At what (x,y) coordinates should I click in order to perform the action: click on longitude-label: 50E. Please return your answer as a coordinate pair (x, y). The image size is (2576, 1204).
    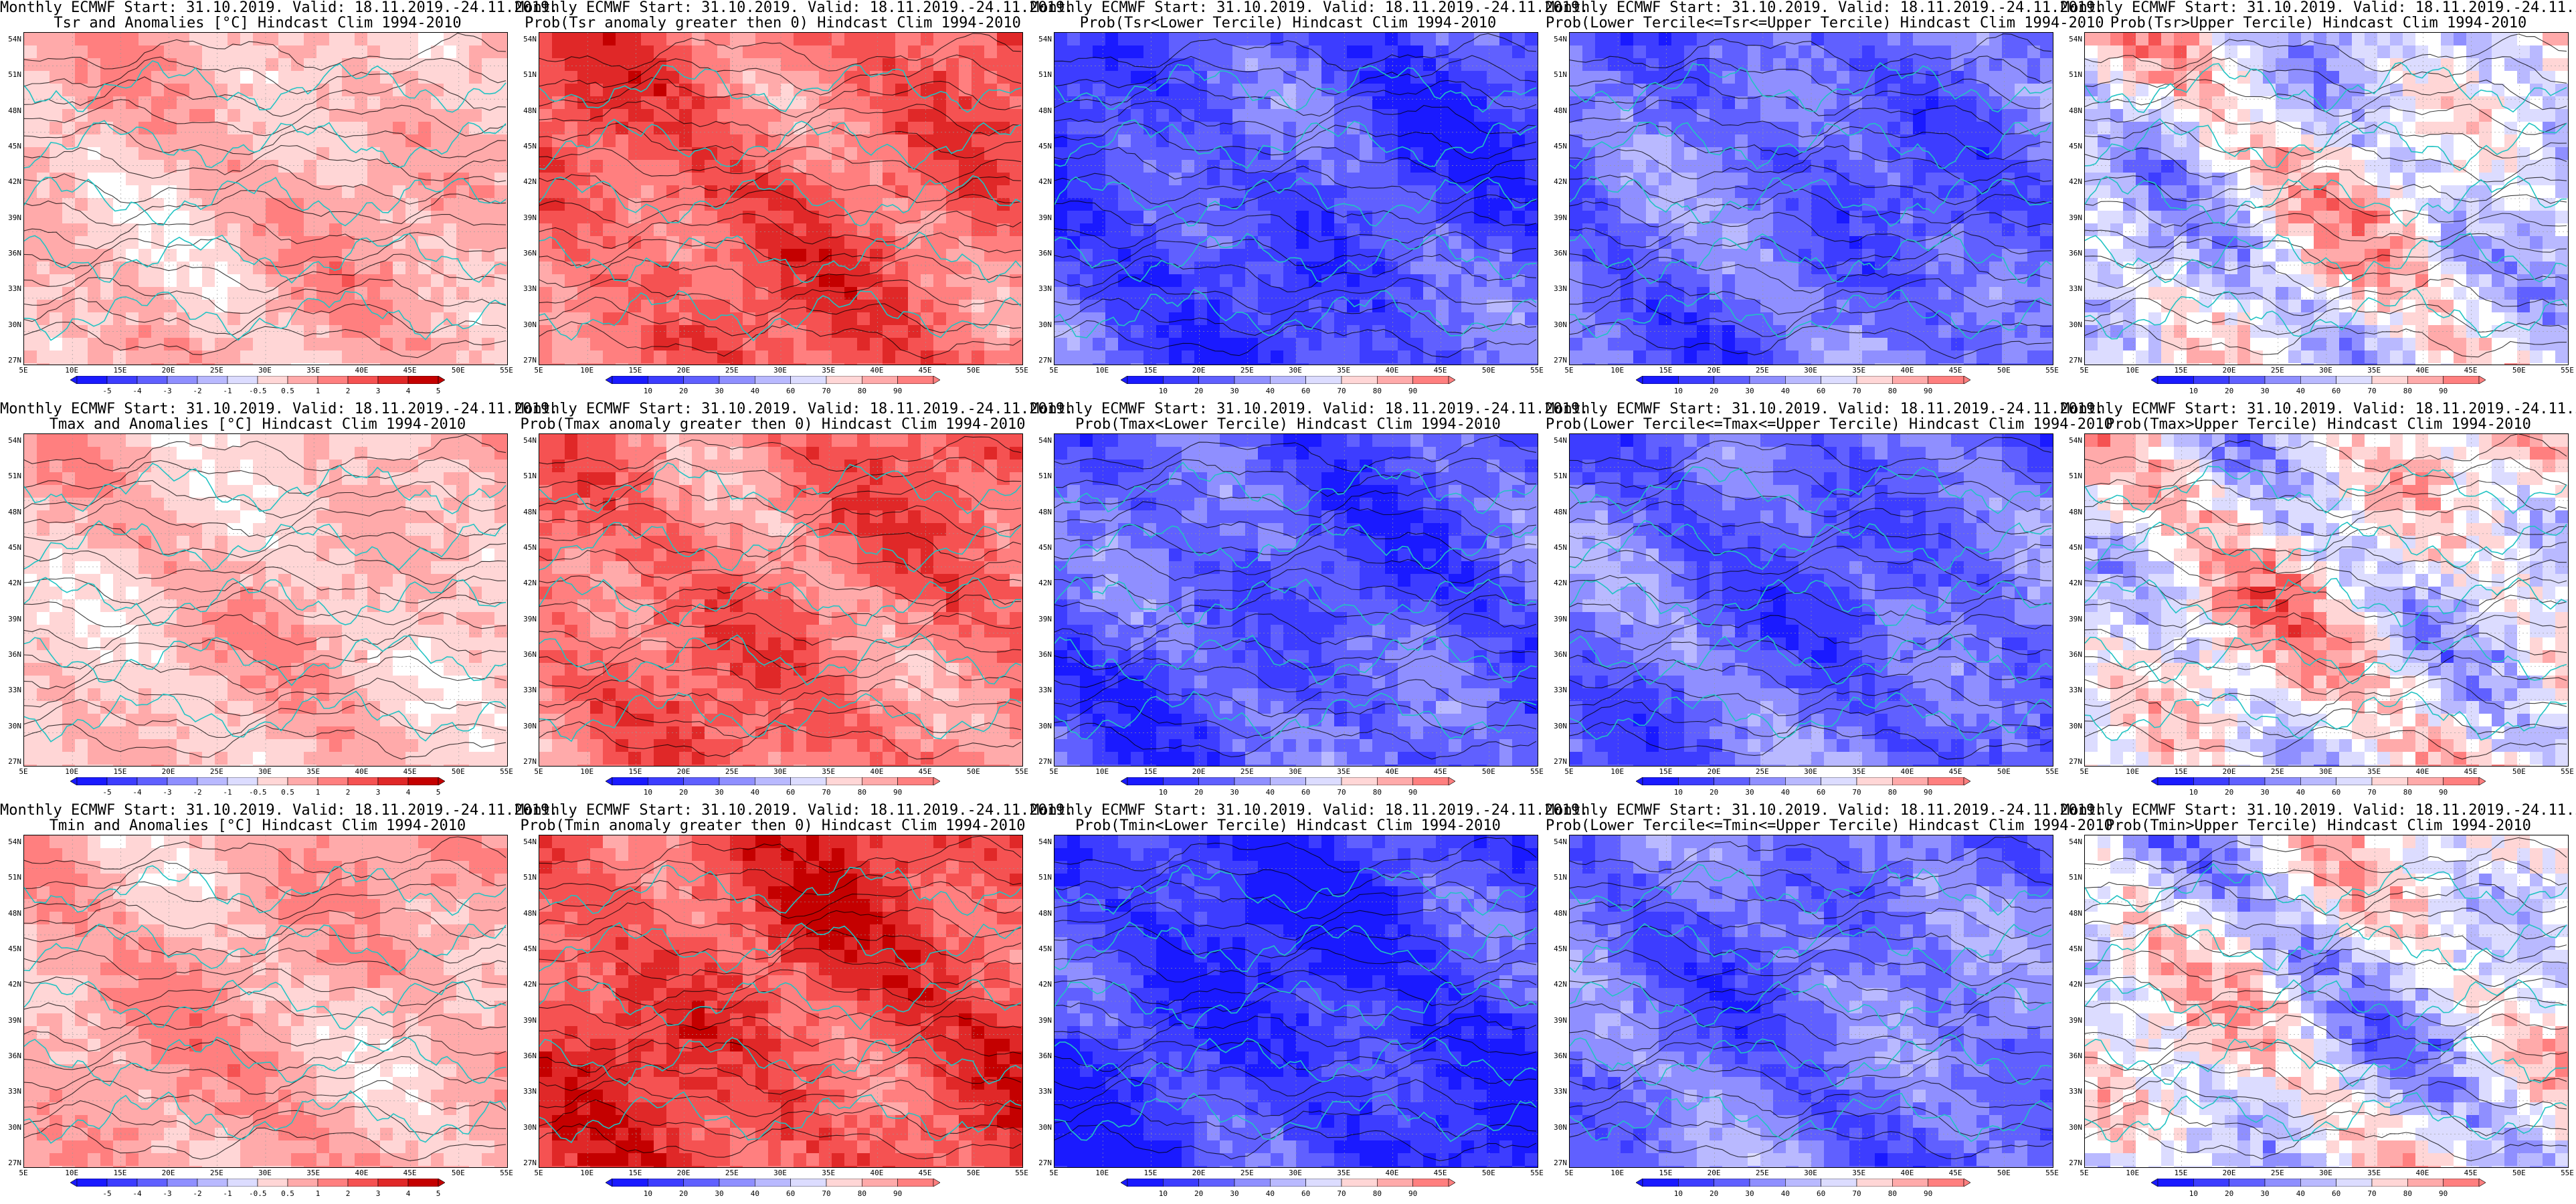
    Looking at the image, I should click on (973, 370).